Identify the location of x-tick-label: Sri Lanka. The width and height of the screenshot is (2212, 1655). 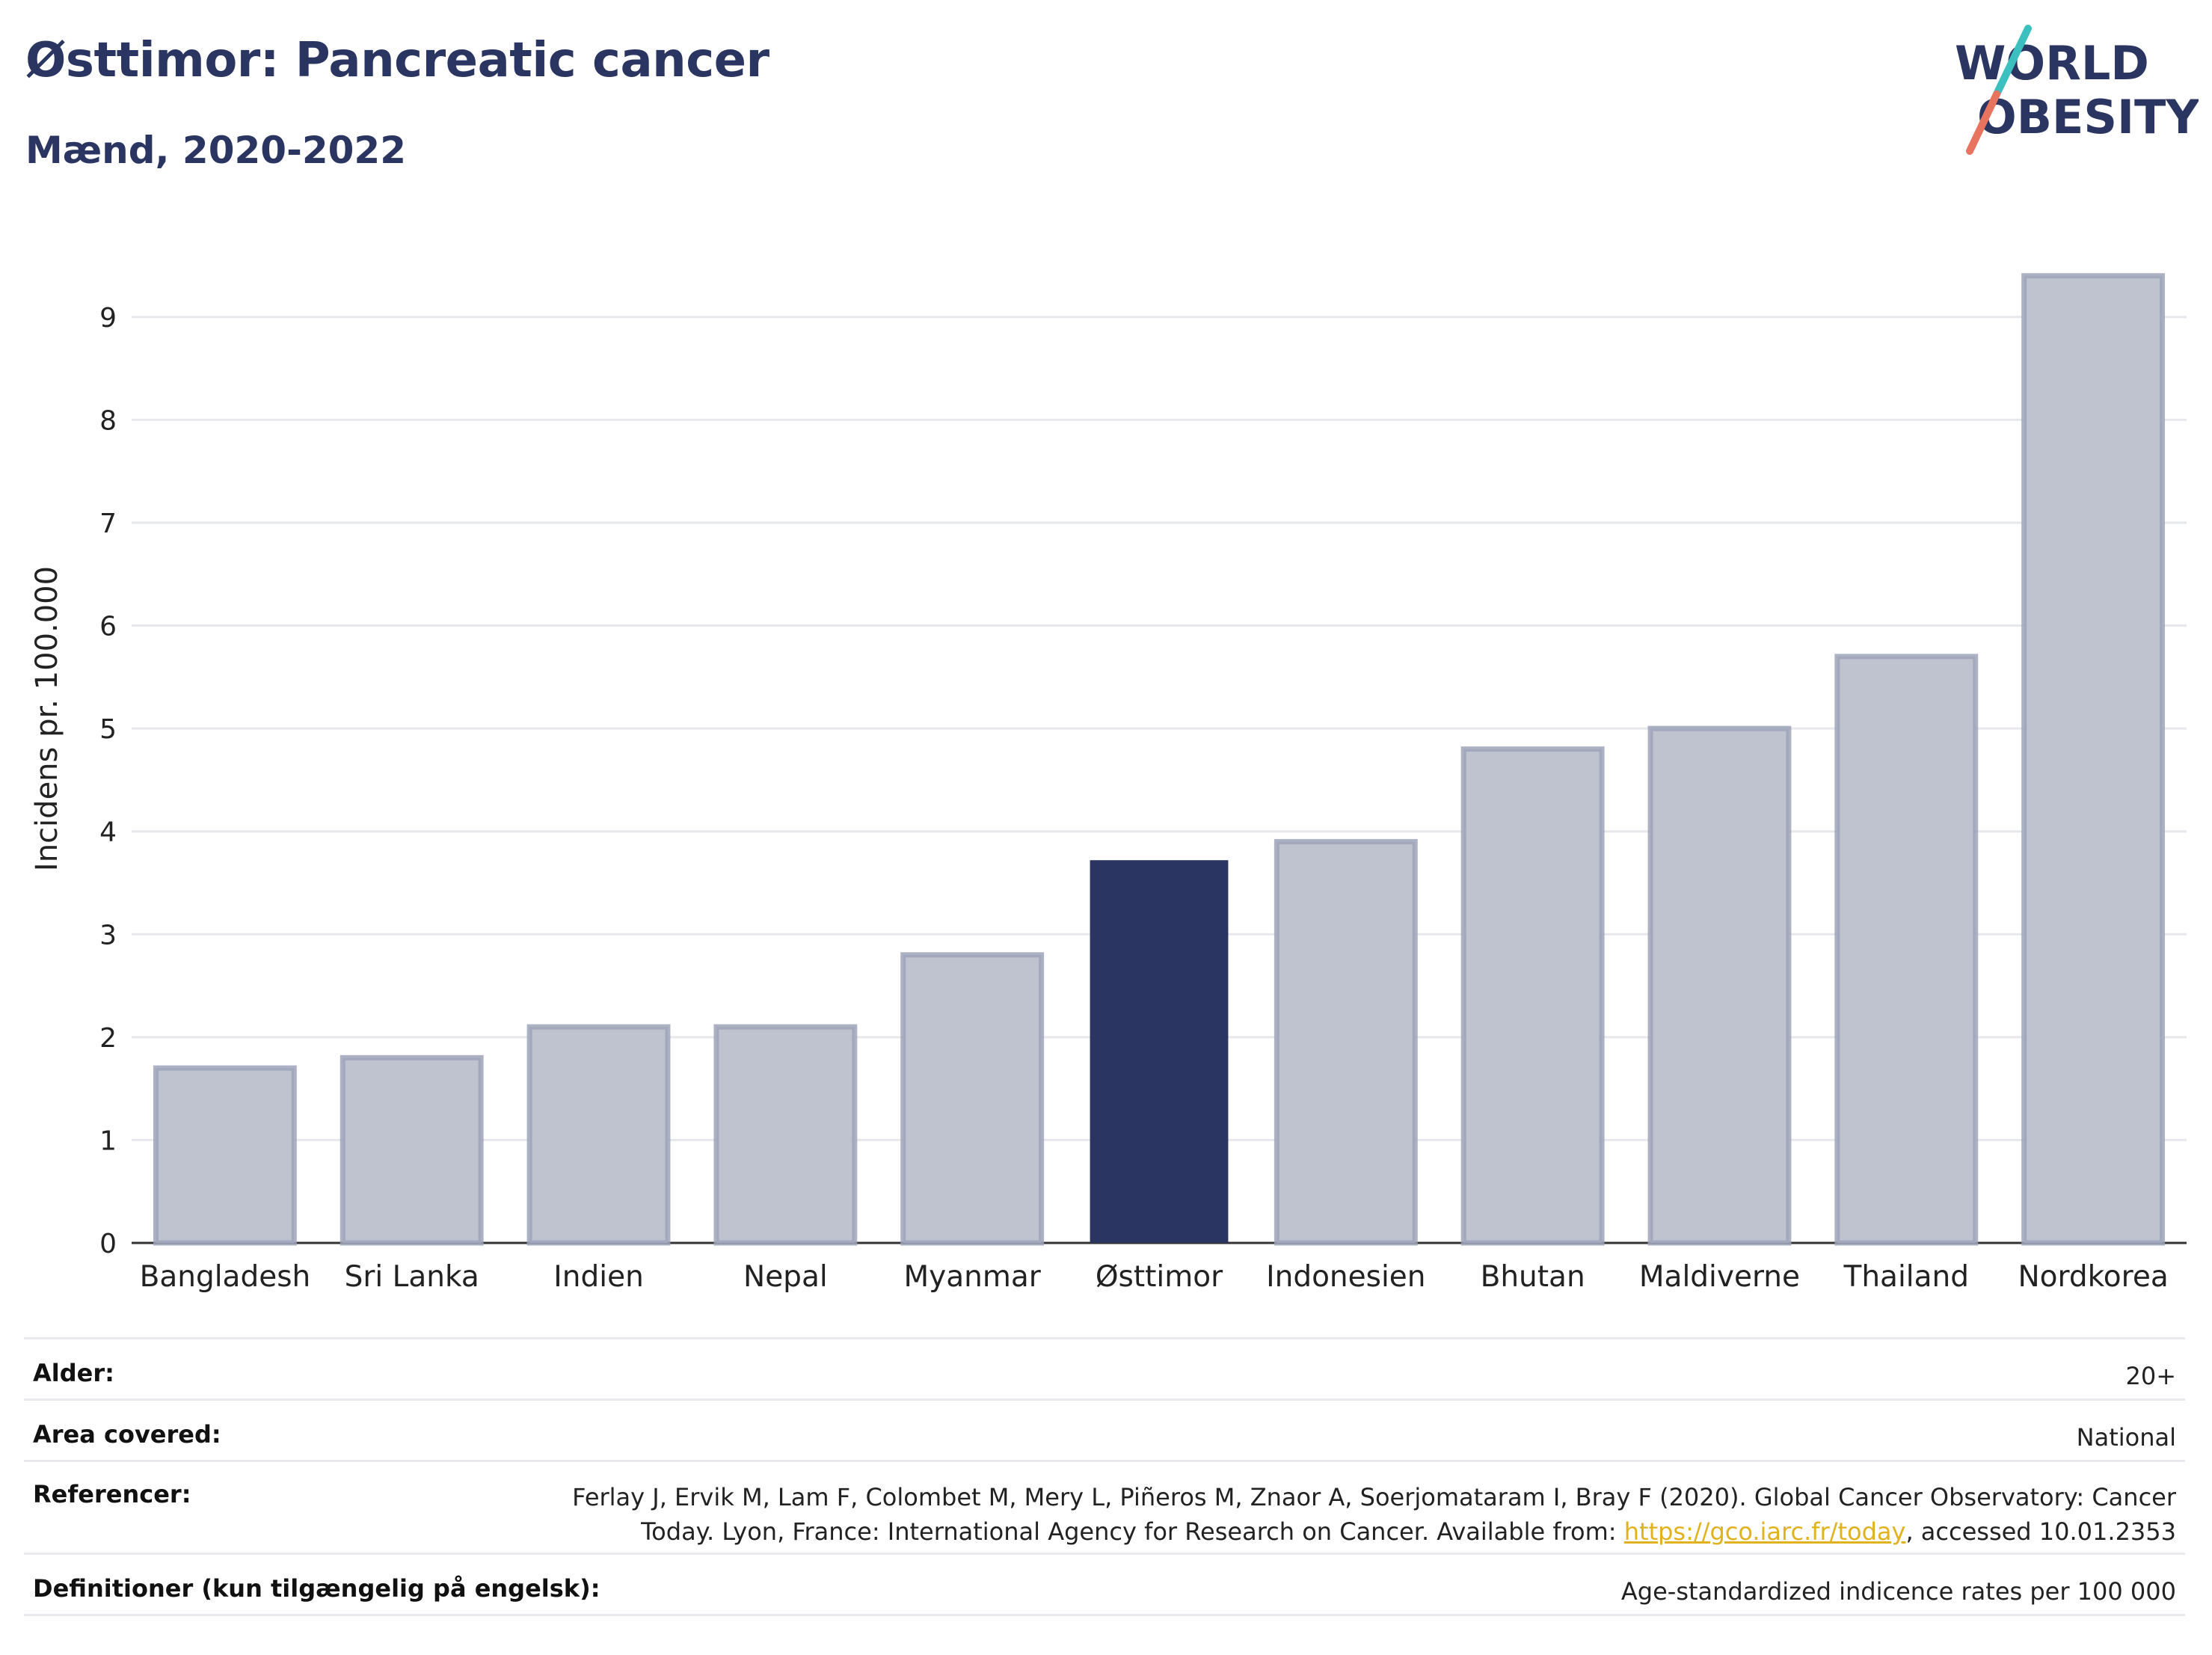
(412, 1277).